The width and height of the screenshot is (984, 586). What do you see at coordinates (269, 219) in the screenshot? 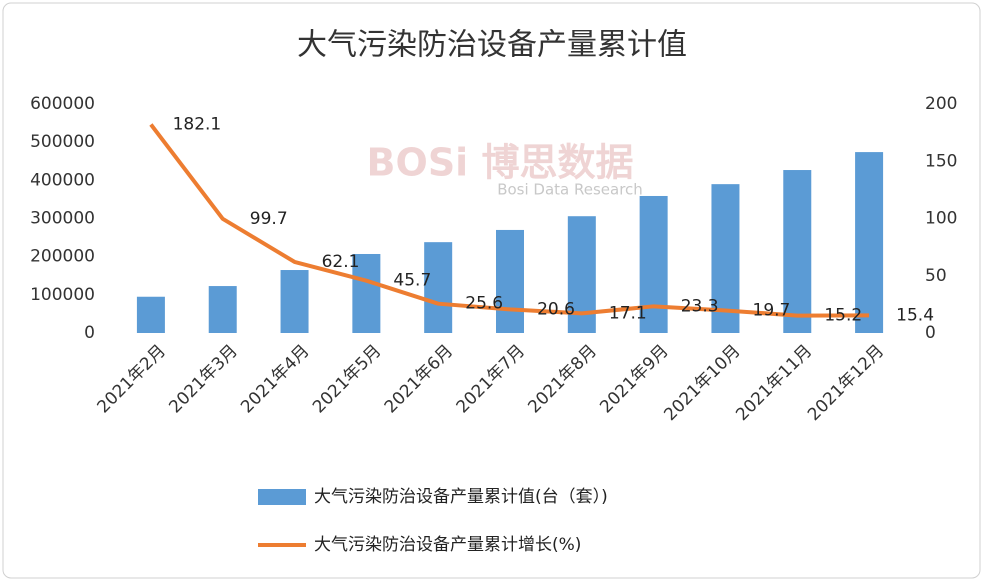
I see `data-label: 99.7` at bounding box center [269, 219].